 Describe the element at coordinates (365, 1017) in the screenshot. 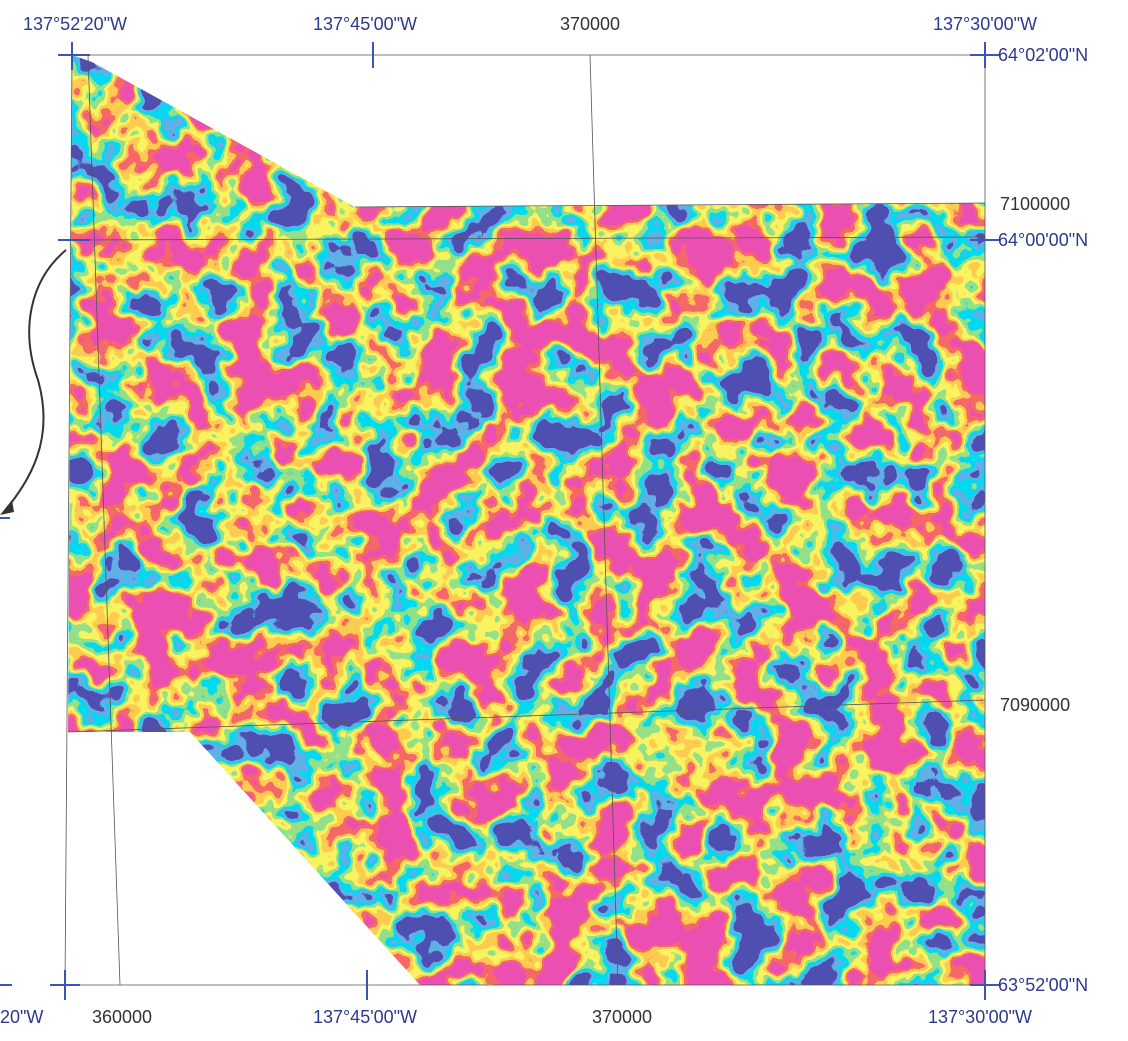

I see `bottom-label: 137°45'00"W` at that location.